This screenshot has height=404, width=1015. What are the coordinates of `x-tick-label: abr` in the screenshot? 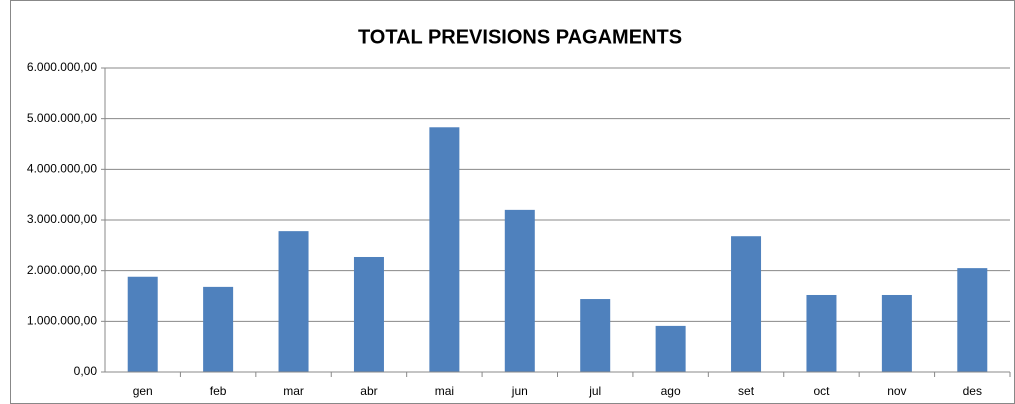 It's located at (368, 391).